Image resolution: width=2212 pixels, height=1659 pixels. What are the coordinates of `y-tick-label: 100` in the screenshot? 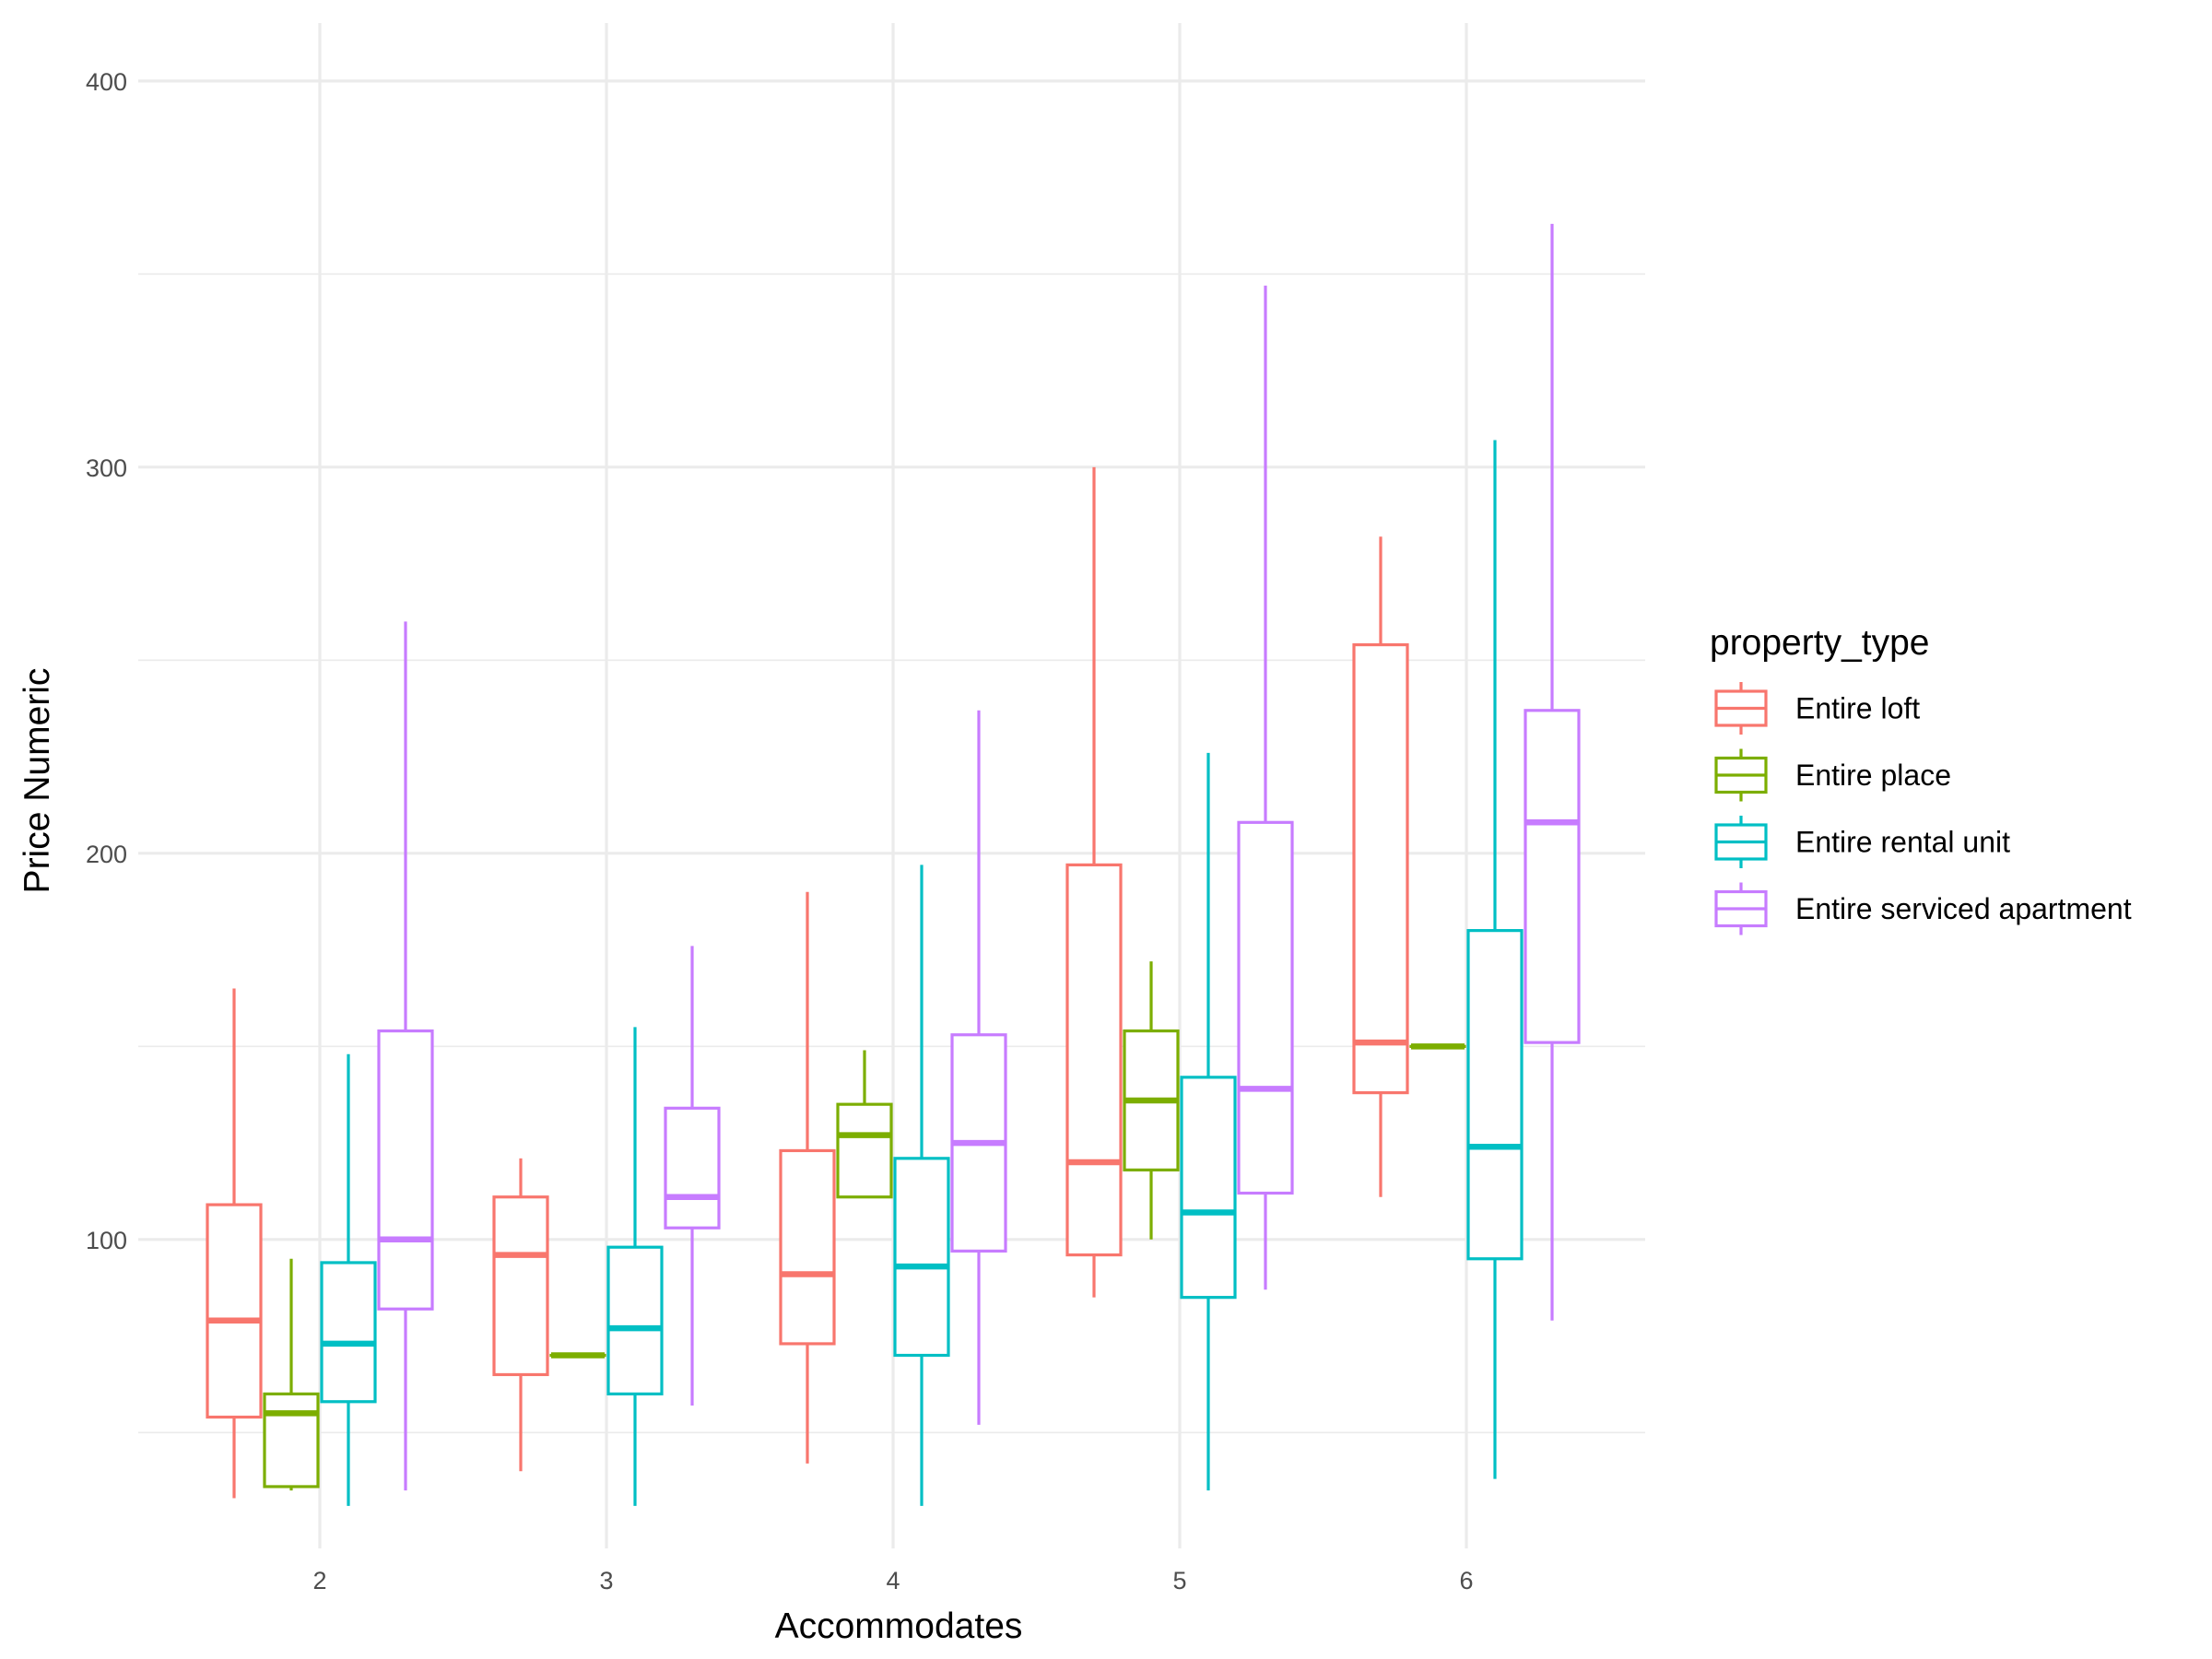 It's located at (106, 1240).